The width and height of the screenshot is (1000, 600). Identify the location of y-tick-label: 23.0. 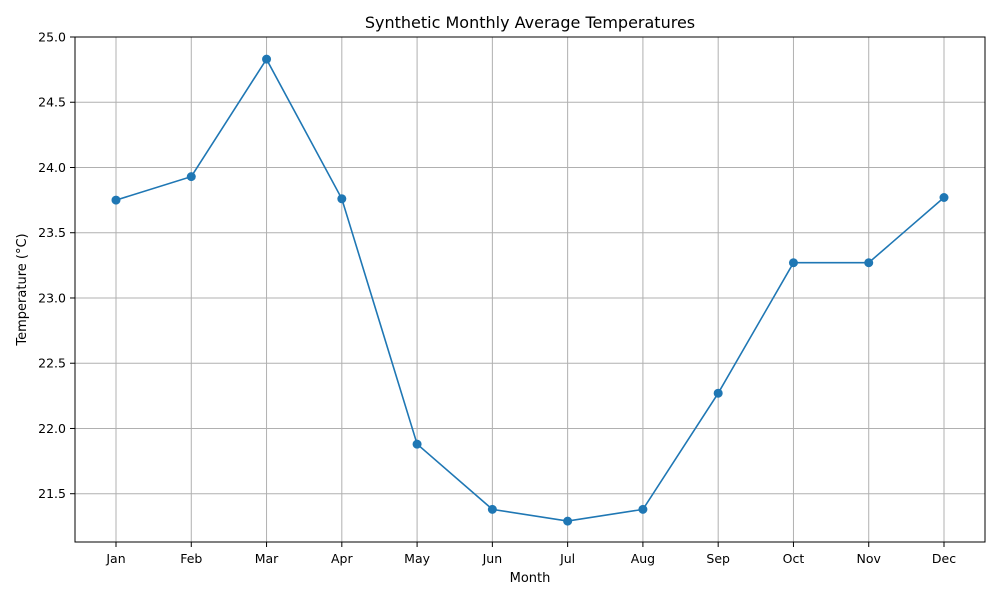
(52, 297).